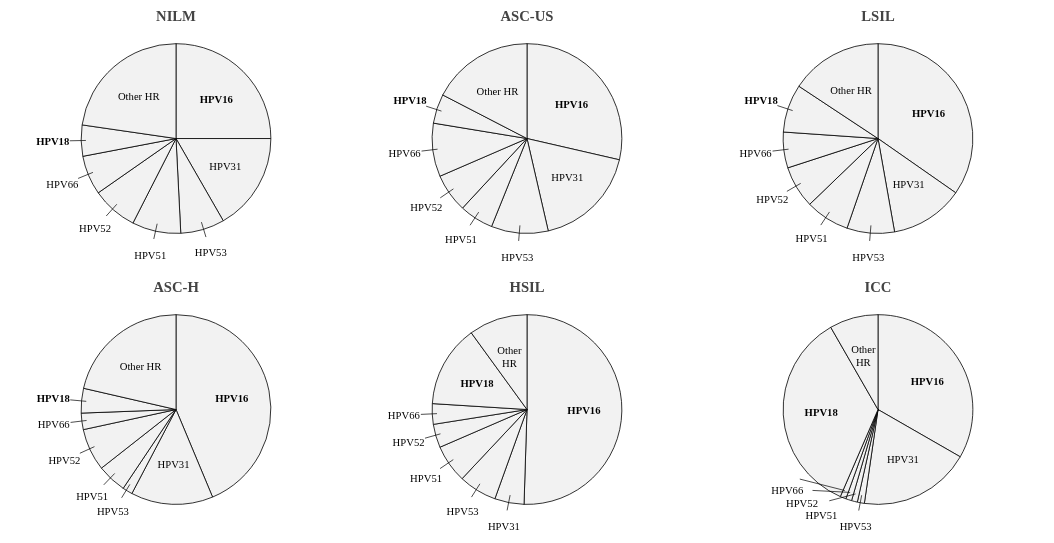 Image resolution: width=1054 pixels, height=543 pixels. I want to click on chart-title: ASC-H, so click(176, 286).